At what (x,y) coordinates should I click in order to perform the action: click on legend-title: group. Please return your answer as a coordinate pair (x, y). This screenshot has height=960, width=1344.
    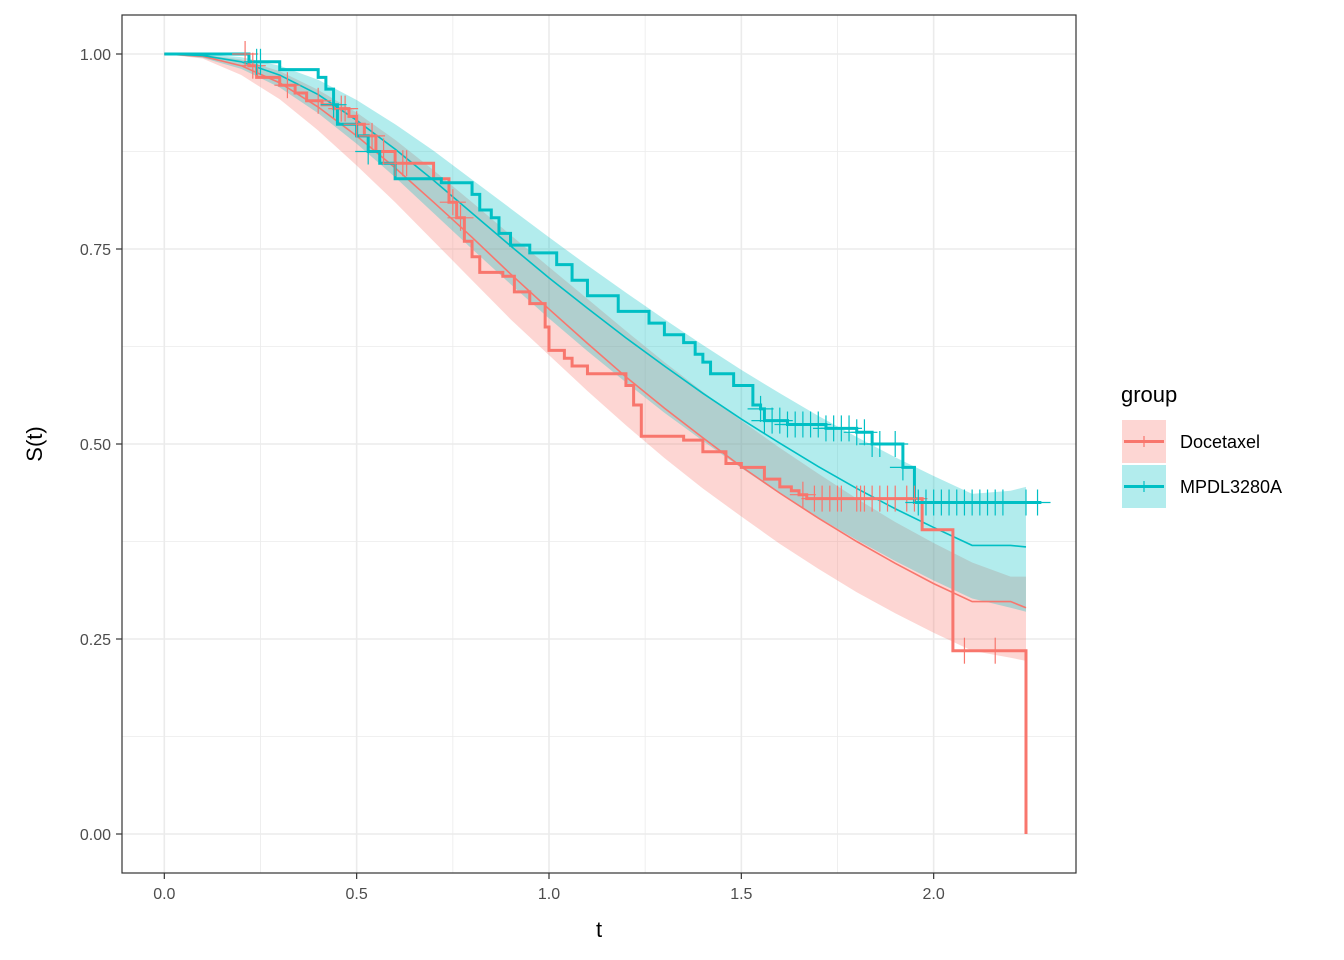
    Looking at the image, I should click on (1149, 394).